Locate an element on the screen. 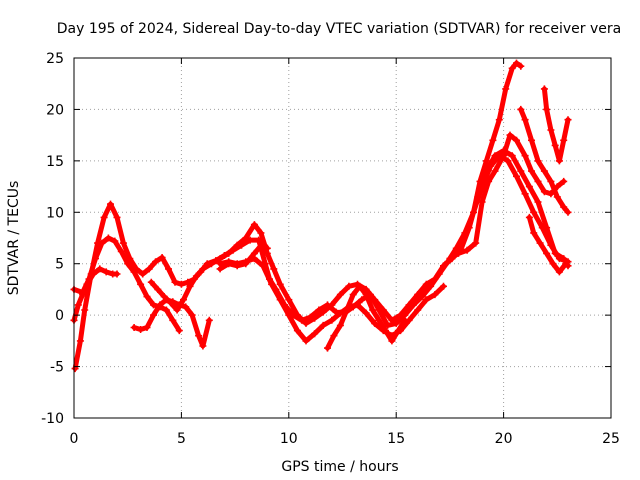 Image resolution: width=640 pixels, height=480 pixels. x-tick-label: 10 is located at coordinates (289, 439).